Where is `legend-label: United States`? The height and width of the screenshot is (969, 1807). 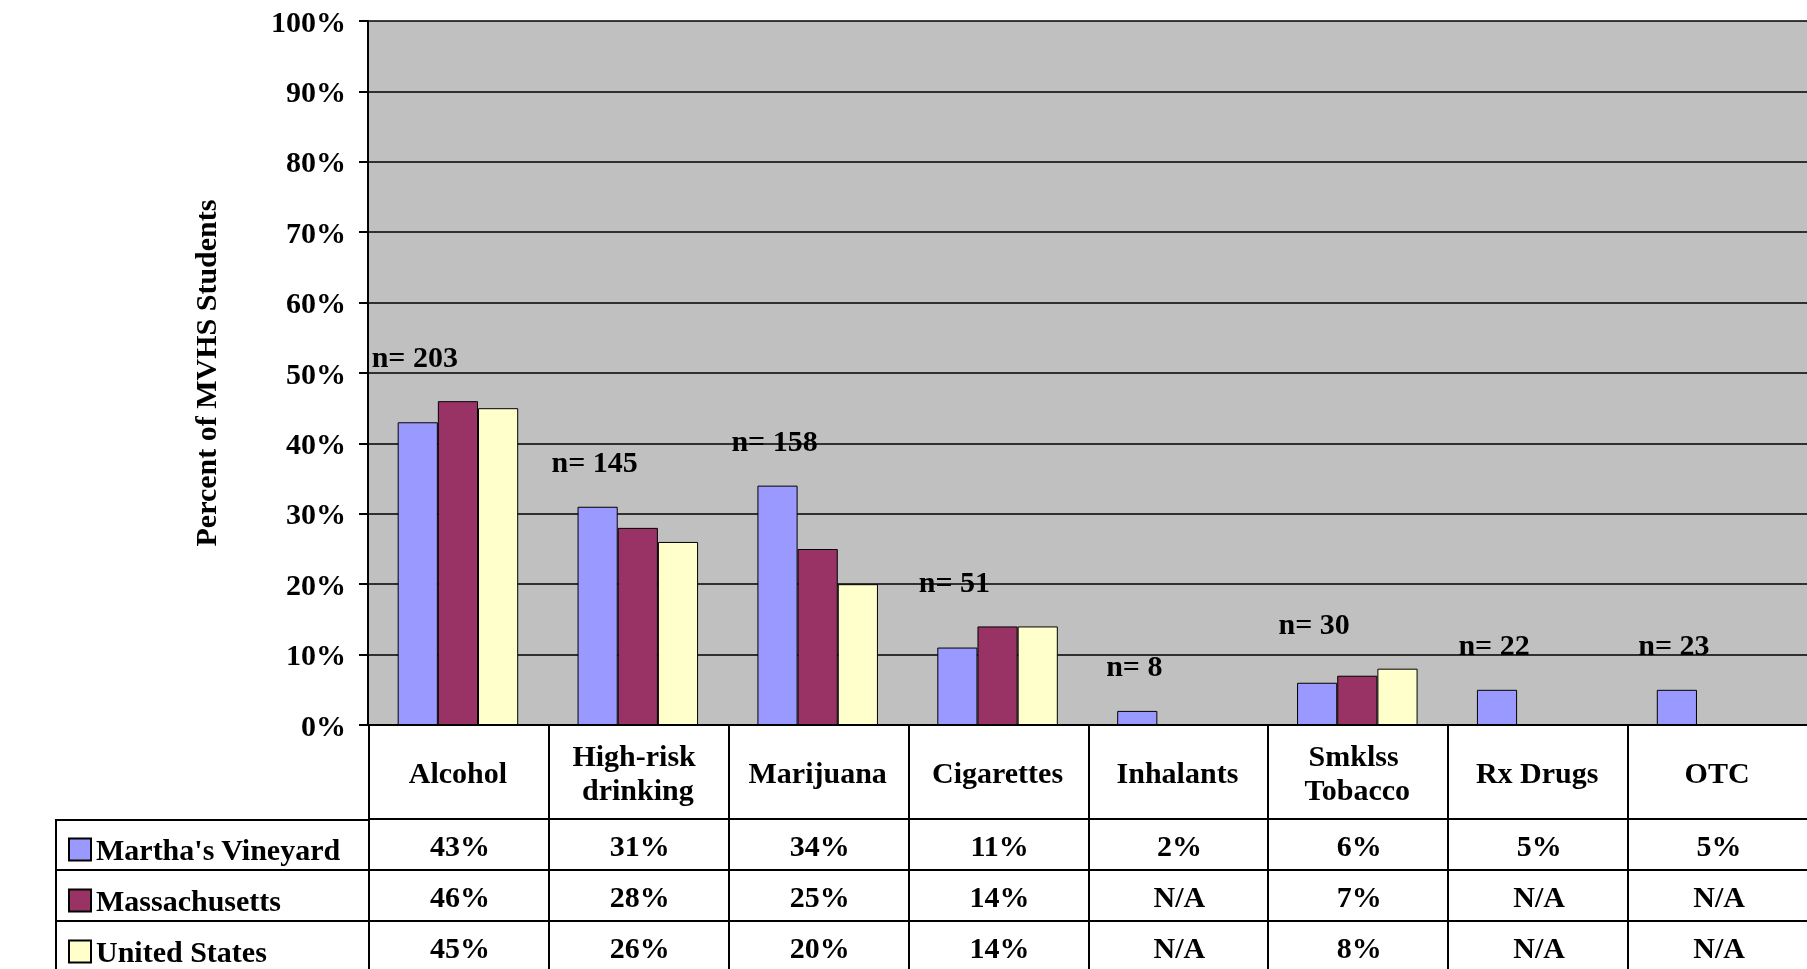
legend-label: United States is located at coordinates (181, 951).